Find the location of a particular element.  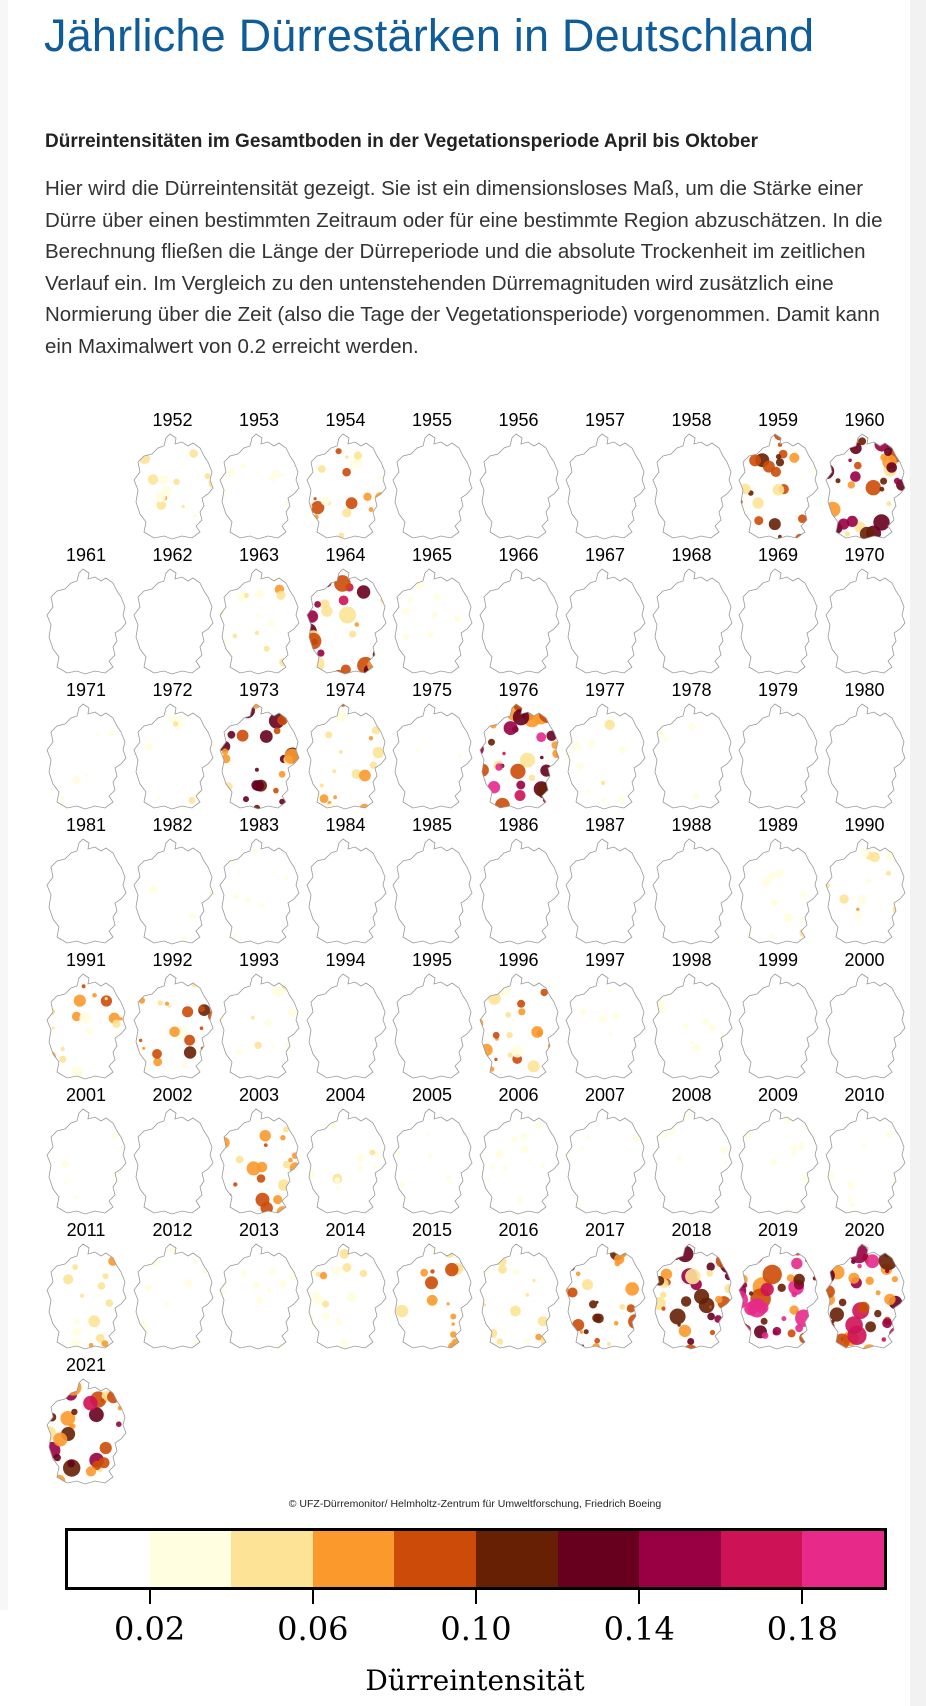

colorbar-tick-label: 0.14 is located at coordinates (639, 1629).